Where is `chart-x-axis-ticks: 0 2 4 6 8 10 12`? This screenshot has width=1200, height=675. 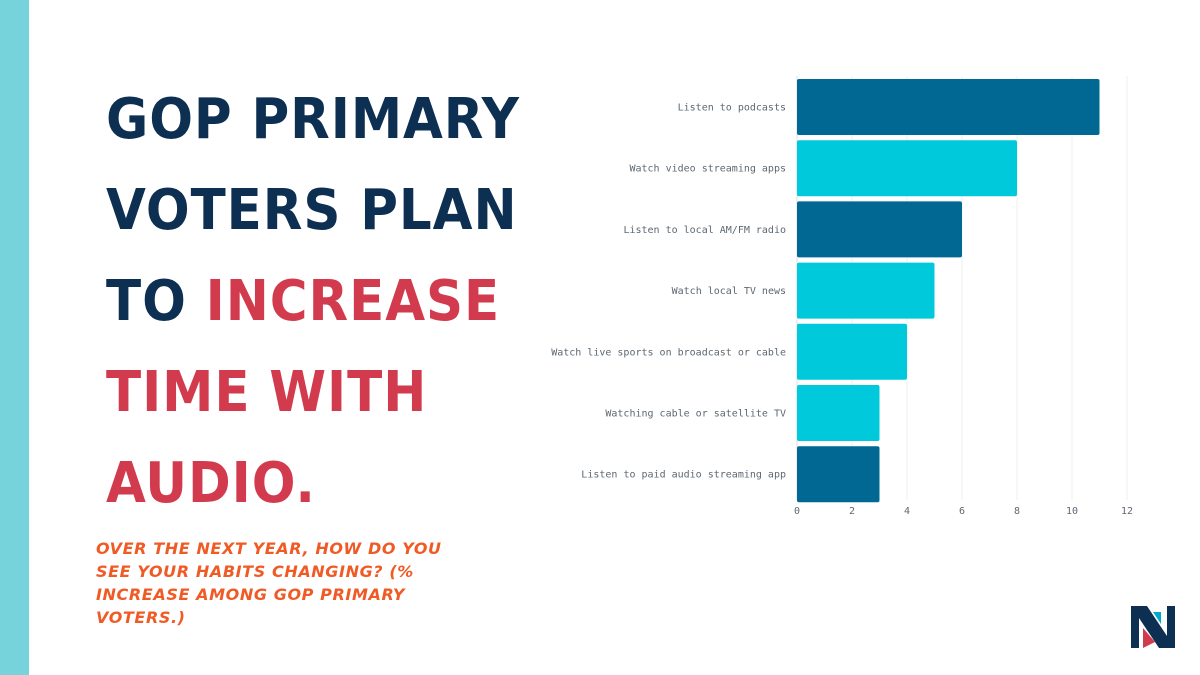
chart-x-axis-ticks: 0 2 4 6 8 10 12 is located at coordinates (963, 511).